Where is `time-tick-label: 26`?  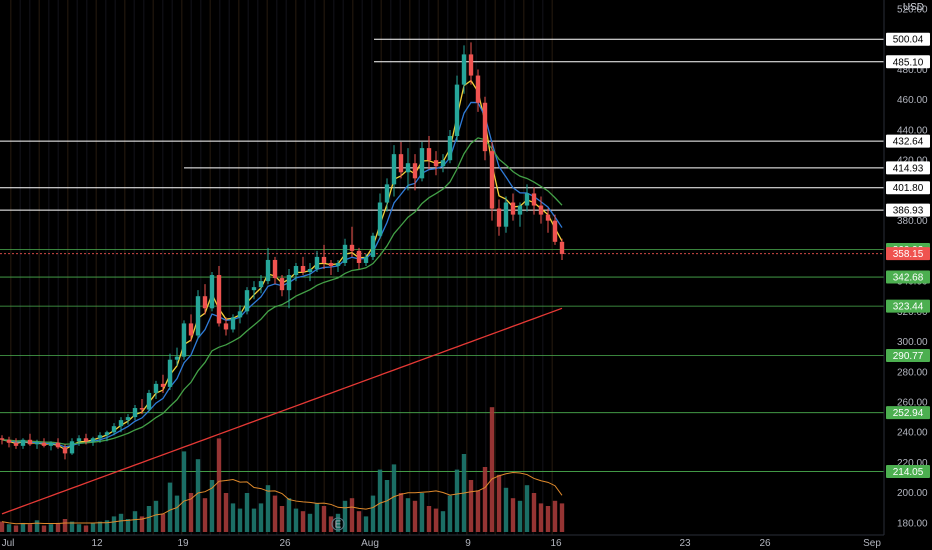 time-tick-label: 26 is located at coordinates (765, 543).